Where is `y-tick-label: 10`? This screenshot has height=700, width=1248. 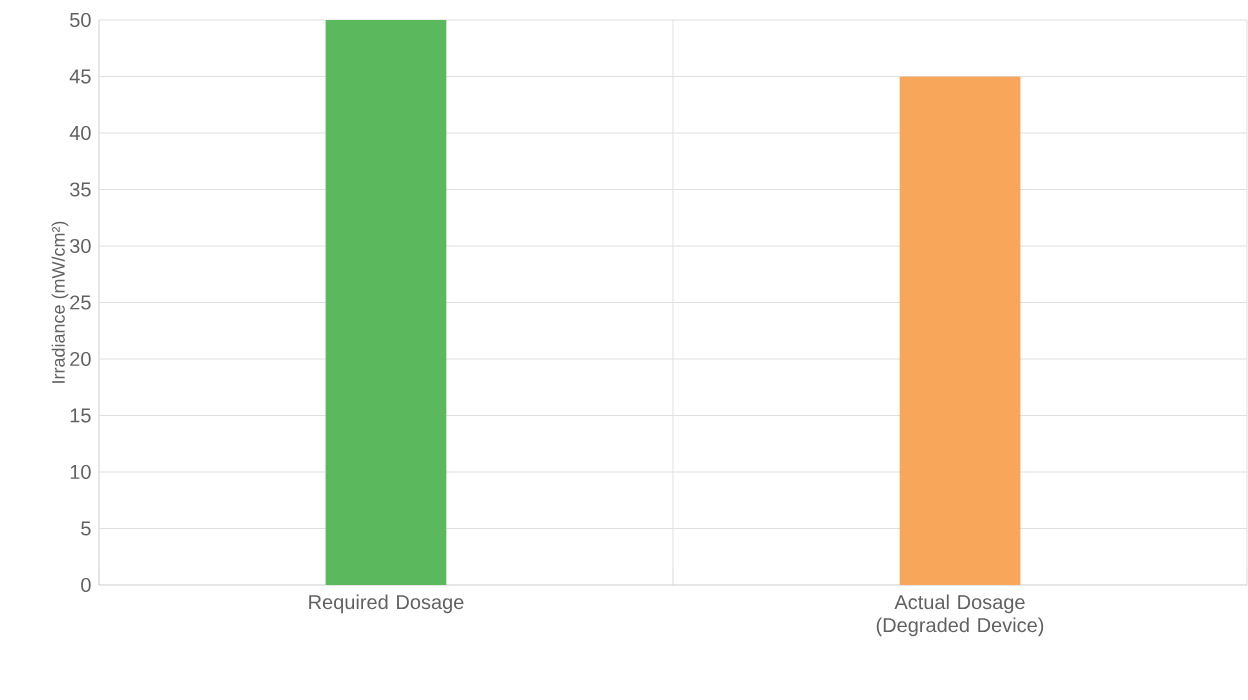 y-tick-label: 10 is located at coordinates (80, 472).